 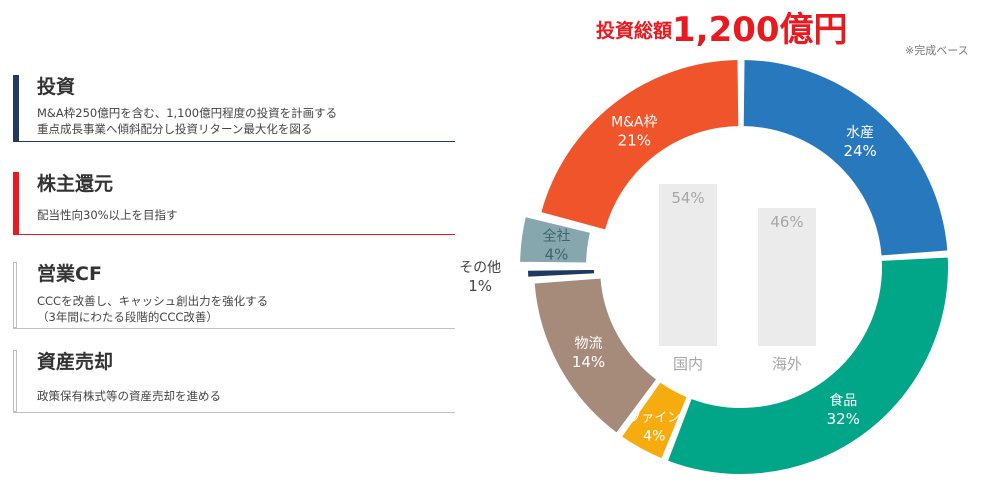 I want to click on total-investment: 投資総額1,200億円, so click(x=722, y=26).